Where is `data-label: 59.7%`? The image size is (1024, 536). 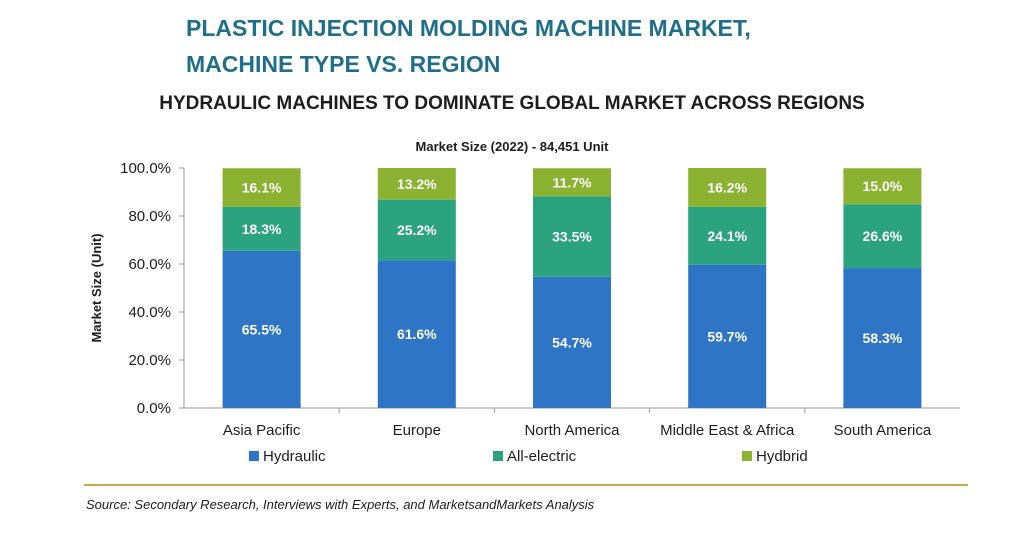 data-label: 59.7% is located at coordinates (727, 336).